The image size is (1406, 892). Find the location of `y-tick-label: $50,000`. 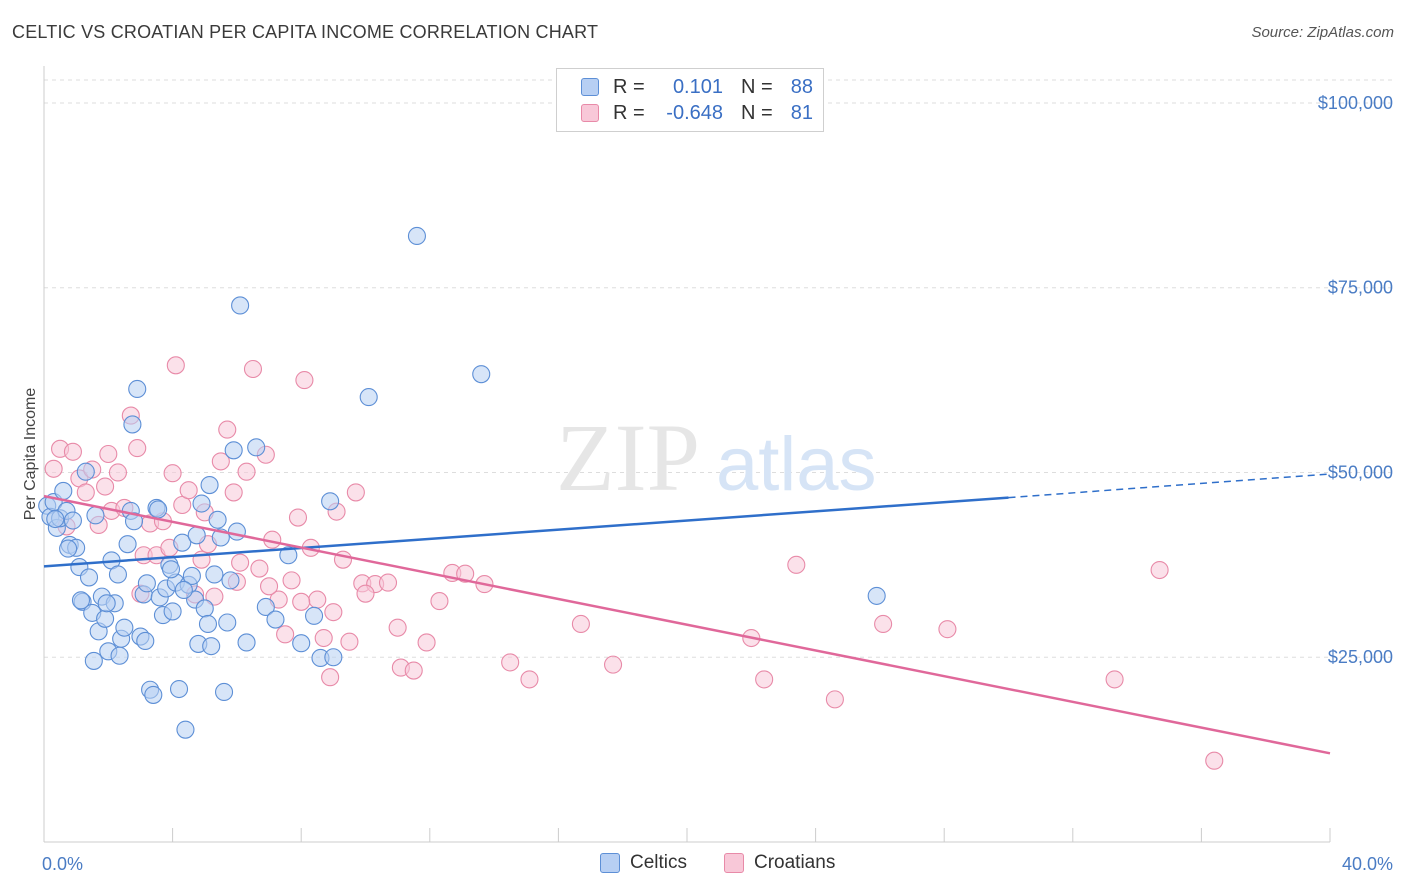

y-tick-label: $50,000 is located at coordinates (1360, 472).